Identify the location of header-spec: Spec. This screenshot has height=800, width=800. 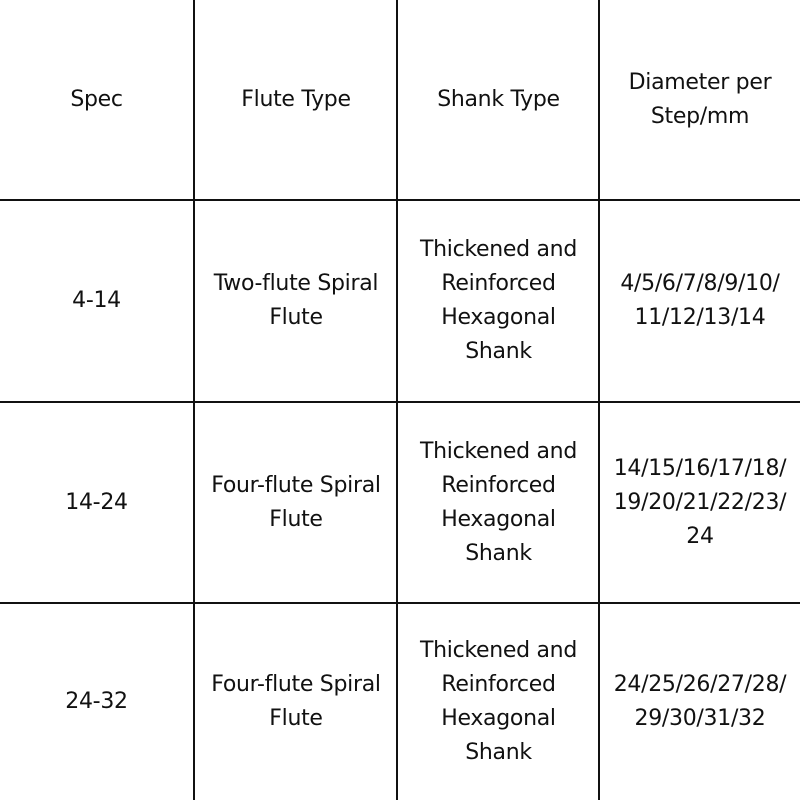
(96, 99).